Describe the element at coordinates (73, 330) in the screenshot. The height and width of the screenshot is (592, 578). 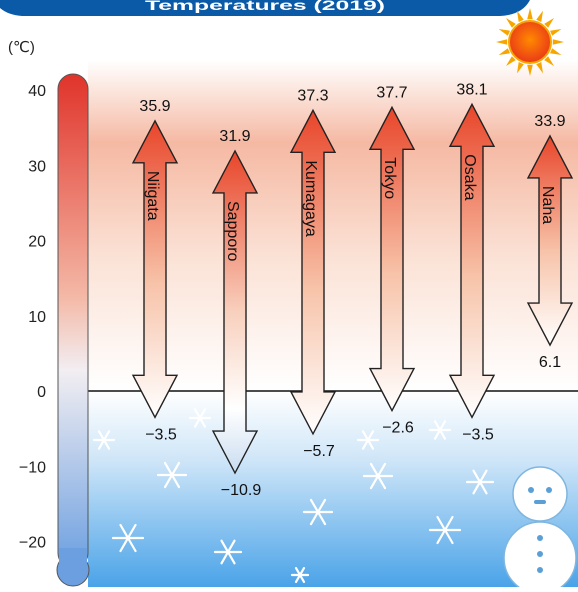
I see `thermometer-icon` at that location.